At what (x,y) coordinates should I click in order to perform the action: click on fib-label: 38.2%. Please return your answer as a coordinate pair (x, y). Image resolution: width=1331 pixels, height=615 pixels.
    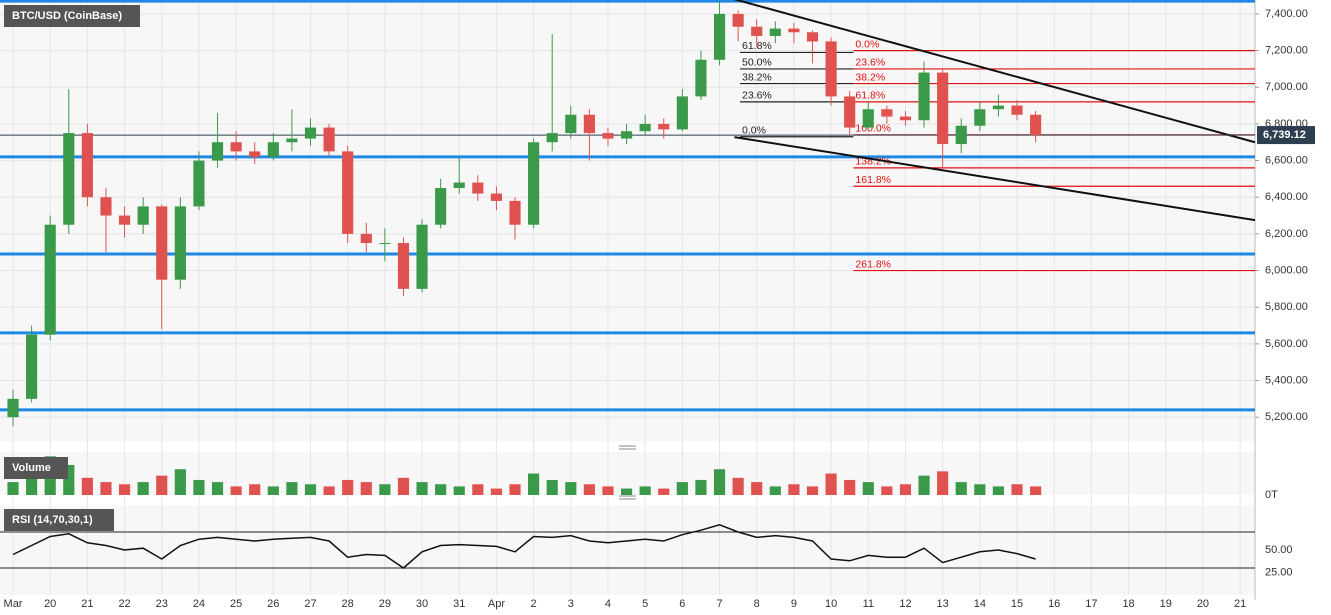
    Looking at the image, I should click on (757, 77).